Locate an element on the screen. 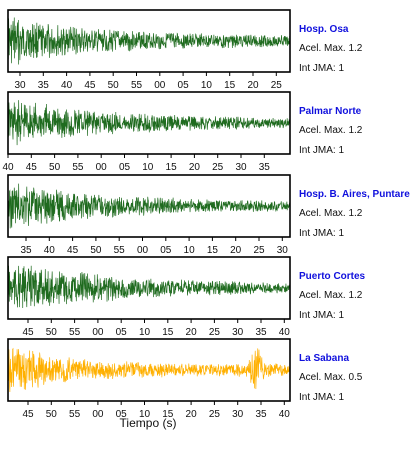  accel-label: Acel. Max. 0.5 is located at coordinates (331, 377).